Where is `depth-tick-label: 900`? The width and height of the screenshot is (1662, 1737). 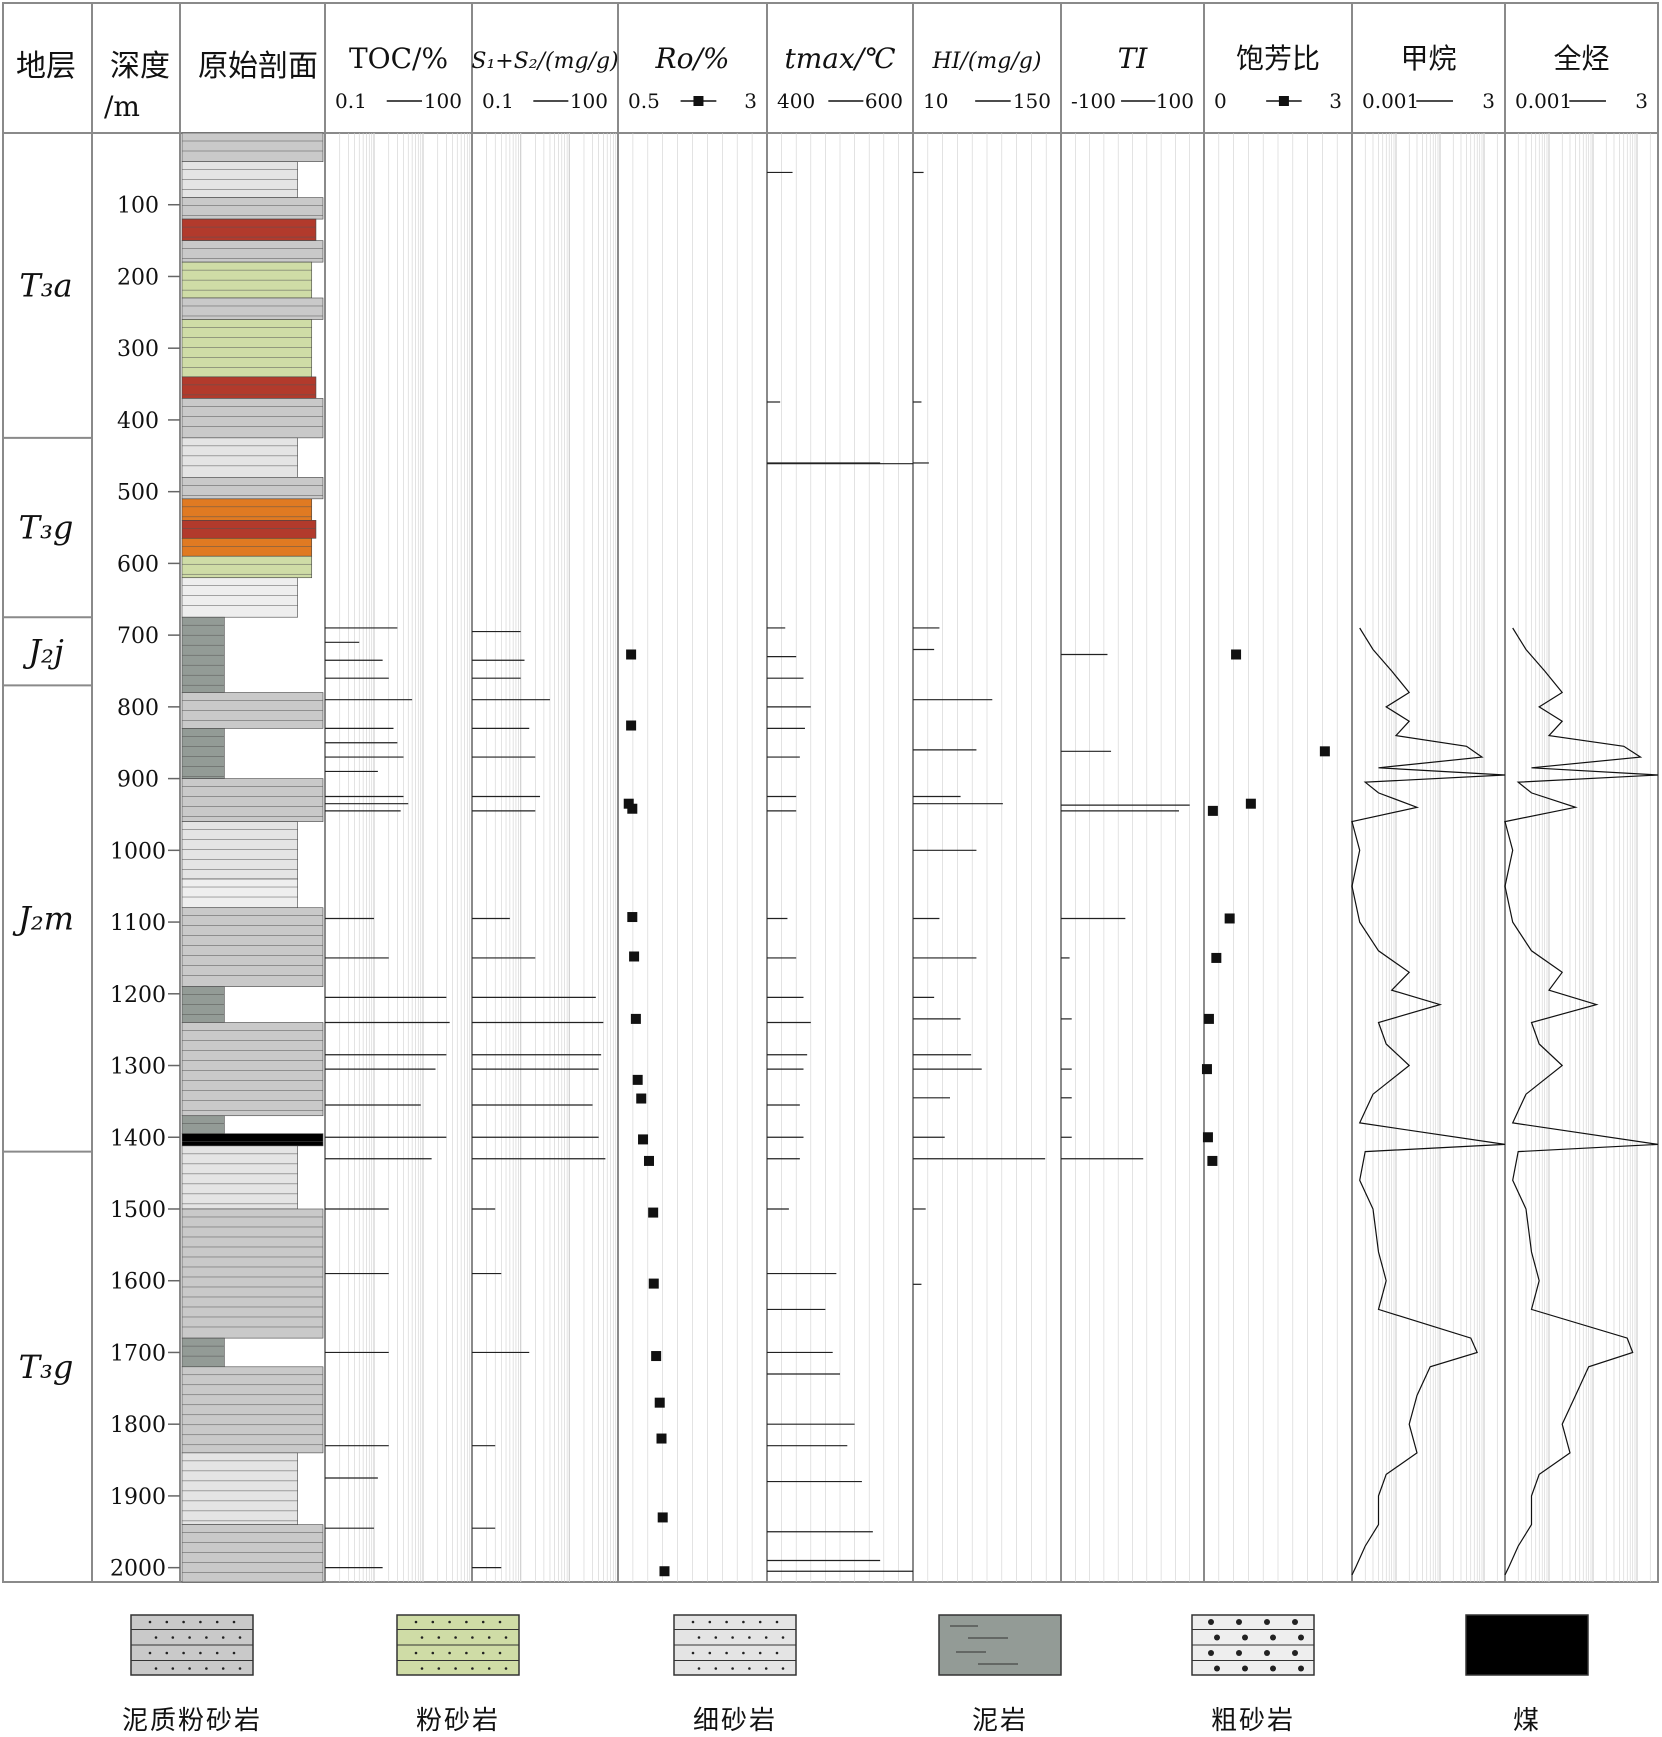 depth-tick-label: 900 is located at coordinates (138, 780).